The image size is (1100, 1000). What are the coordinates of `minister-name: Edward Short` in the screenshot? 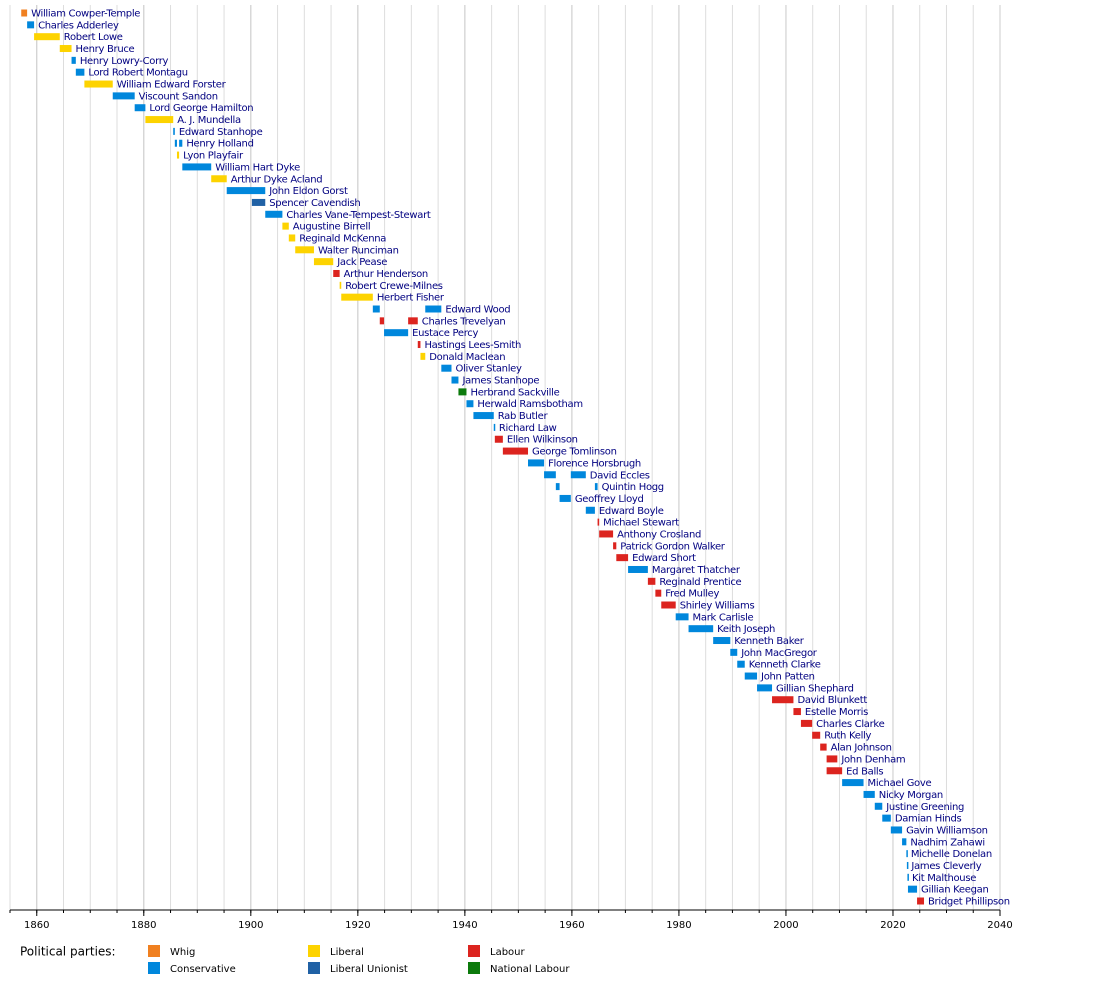 It's located at (664, 558).